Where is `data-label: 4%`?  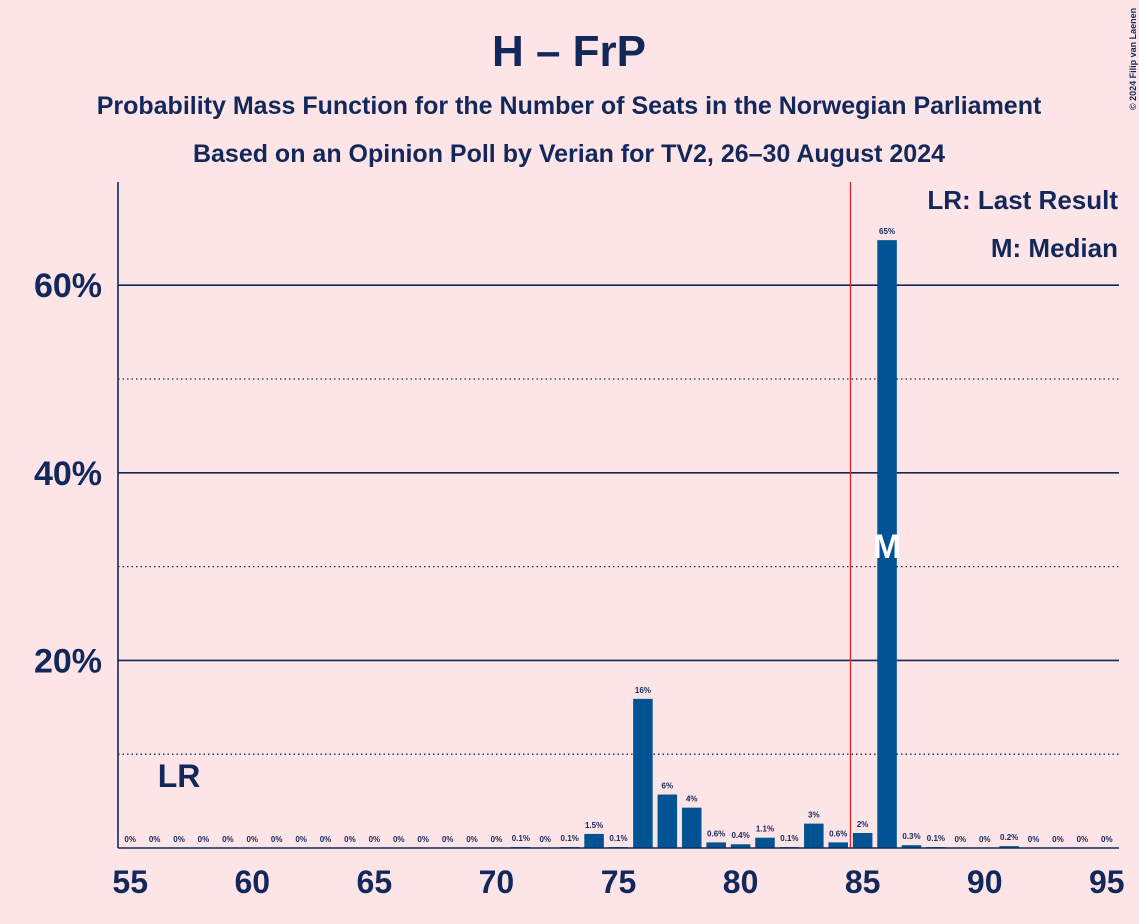 data-label: 4% is located at coordinates (692, 799).